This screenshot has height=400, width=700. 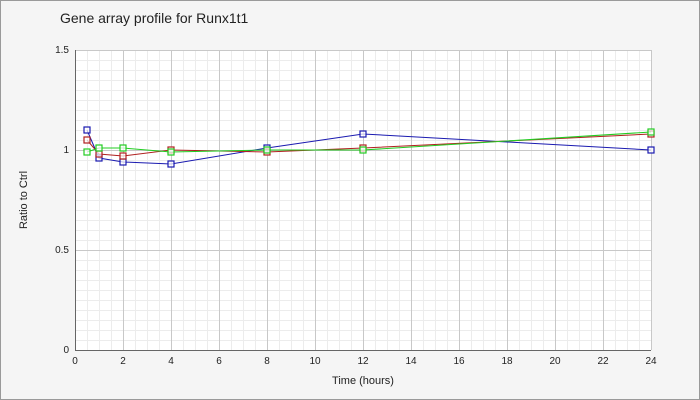 I want to click on x-tick-label: 18, so click(x=507, y=361).